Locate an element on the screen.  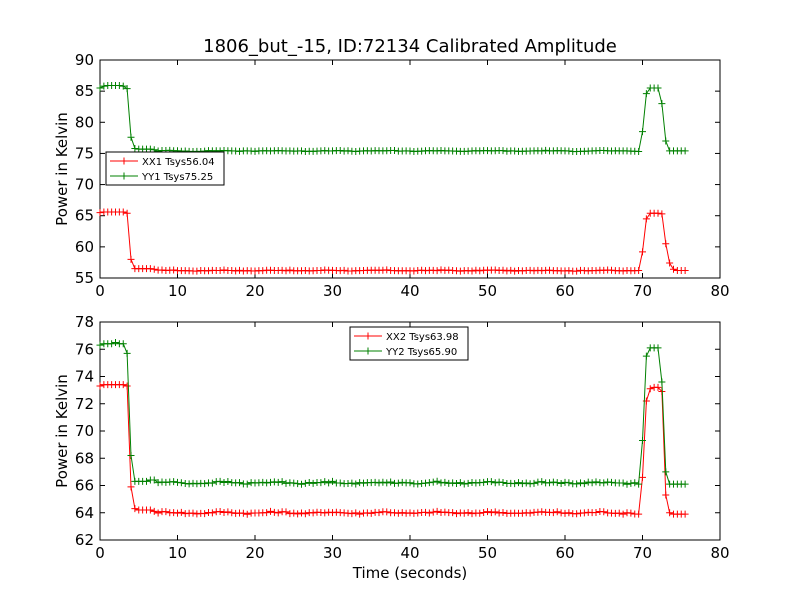
y-tick-label: 78 is located at coordinates (84, 322).